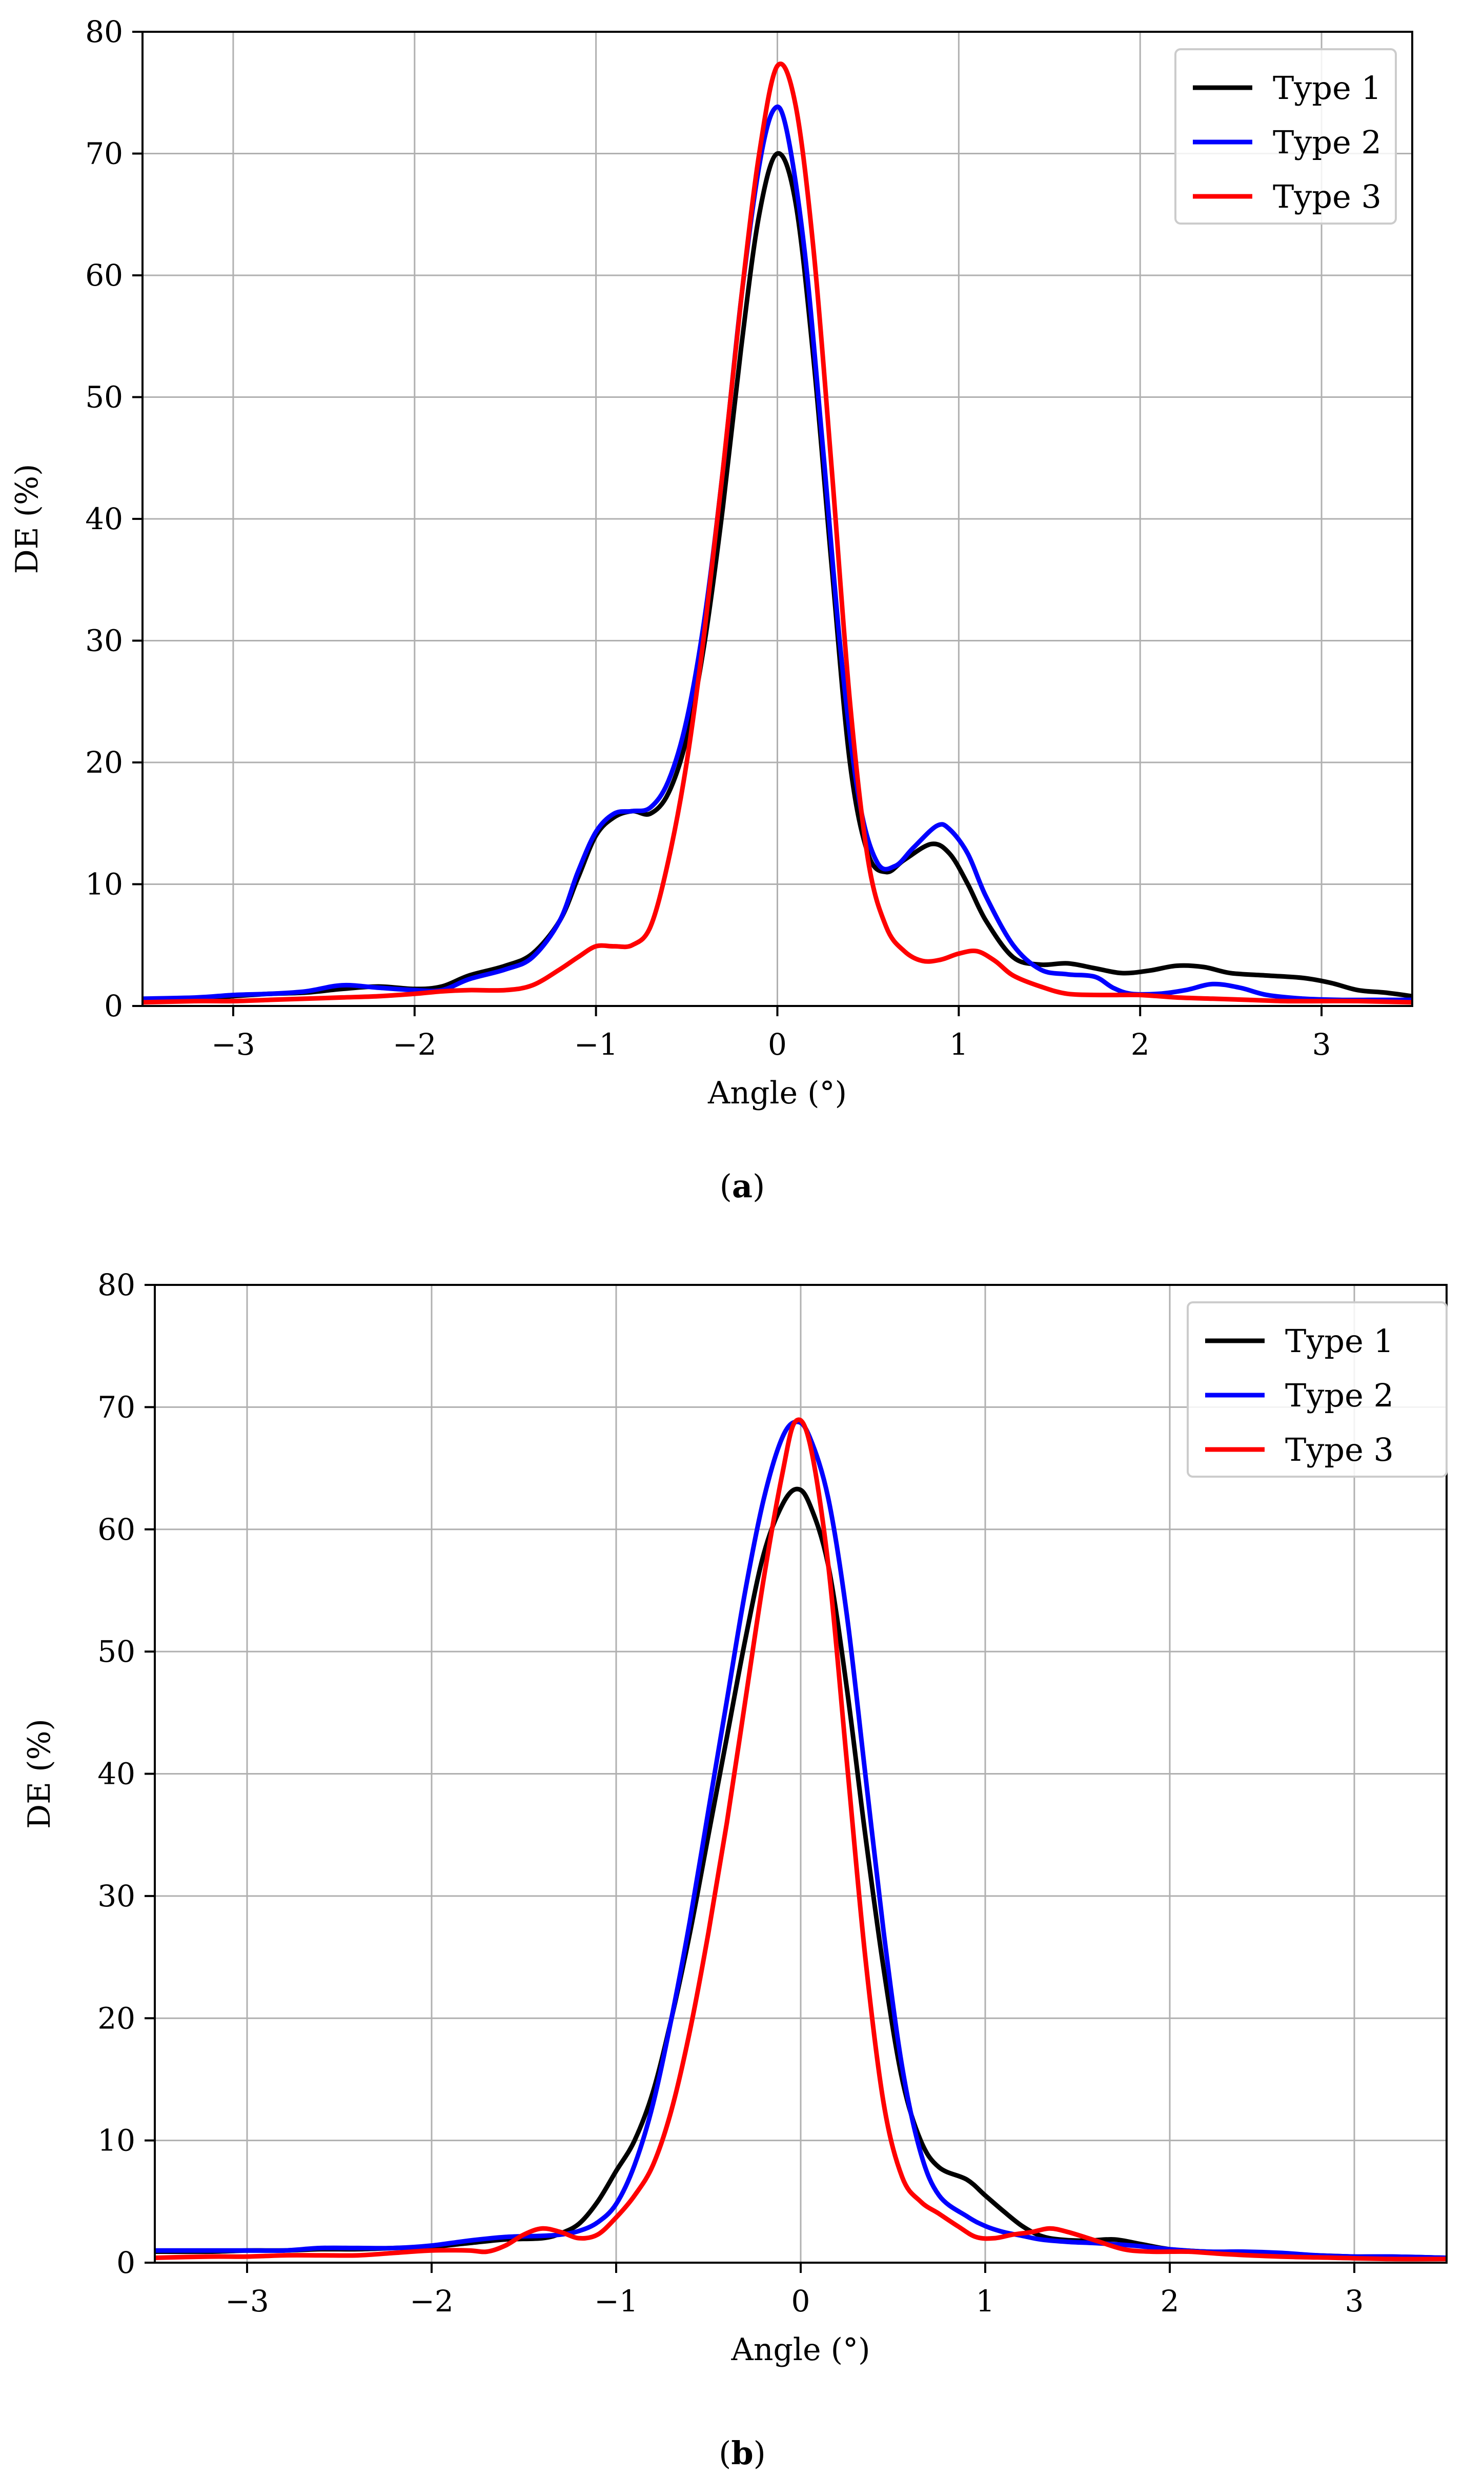 The image size is (1484, 2477). What do you see at coordinates (742, 2453) in the screenshot?
I see `panel-caption: (b)` at bounding box center [742, 2453].